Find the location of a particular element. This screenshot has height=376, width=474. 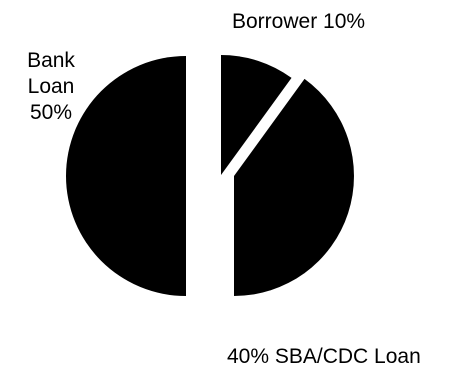

pie-slice-sba-cdc-loan is located at coordinates (294, 187).